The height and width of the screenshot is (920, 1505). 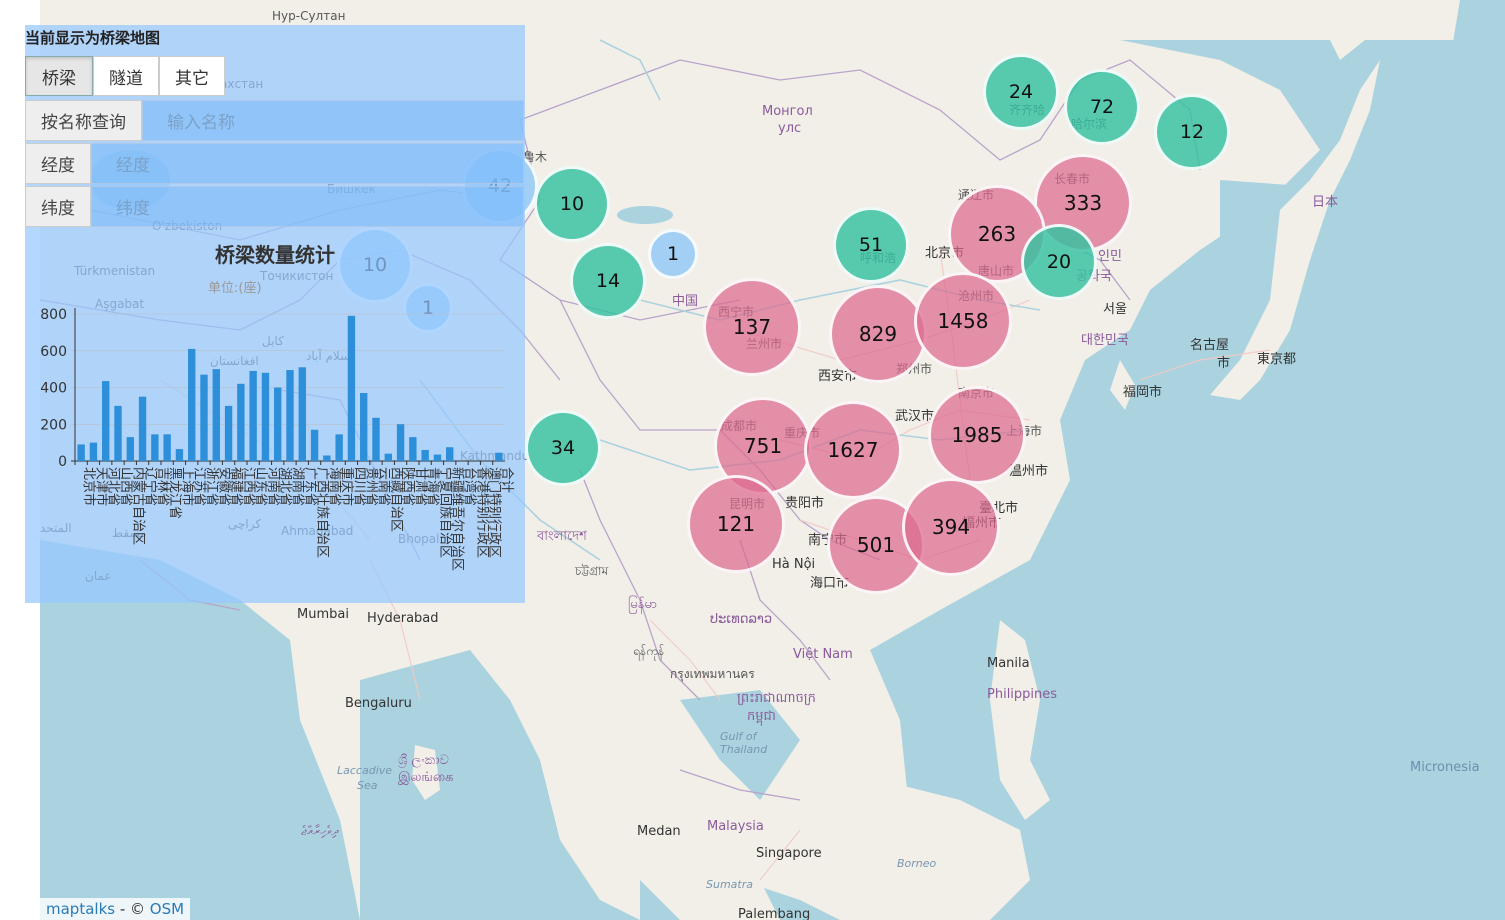 I want to click on map-place-label: Thailand, so click(x=744, y=749).